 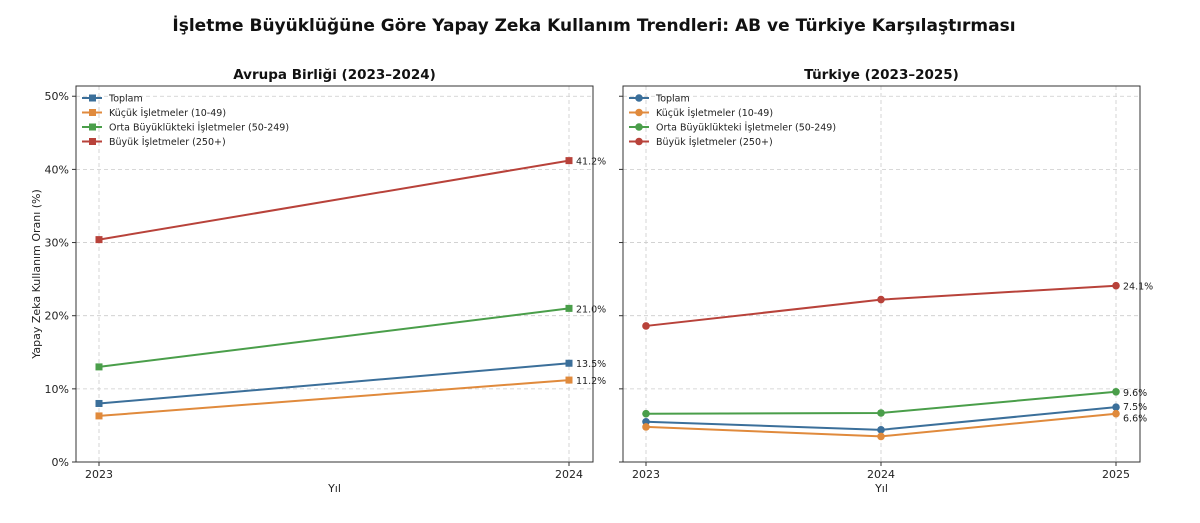 What do you see at coordinates (57, 243) in the screenshot?
I see `y-tick-label: 30%` at bounding box center [57, 243].